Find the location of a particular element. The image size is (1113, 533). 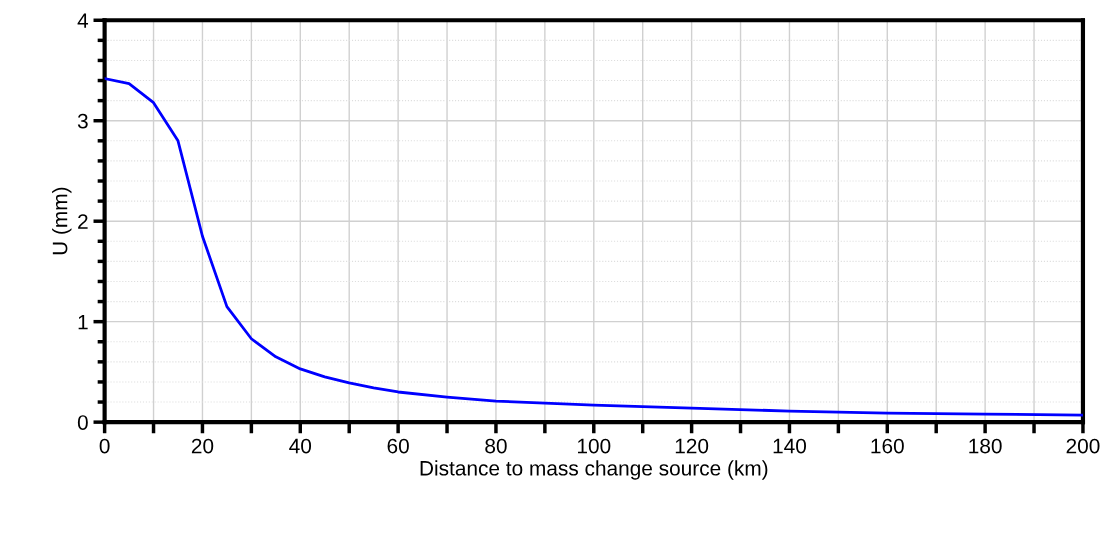

x-tick-label: 160 is located at coordinates (887, 446).